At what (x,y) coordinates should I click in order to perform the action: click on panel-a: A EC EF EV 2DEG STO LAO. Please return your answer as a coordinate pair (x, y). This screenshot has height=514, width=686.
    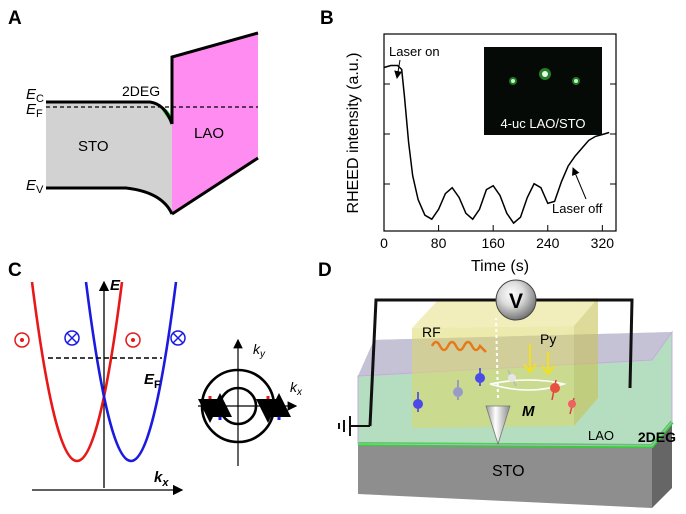
    Looking at the image, I should click on (133, 112).